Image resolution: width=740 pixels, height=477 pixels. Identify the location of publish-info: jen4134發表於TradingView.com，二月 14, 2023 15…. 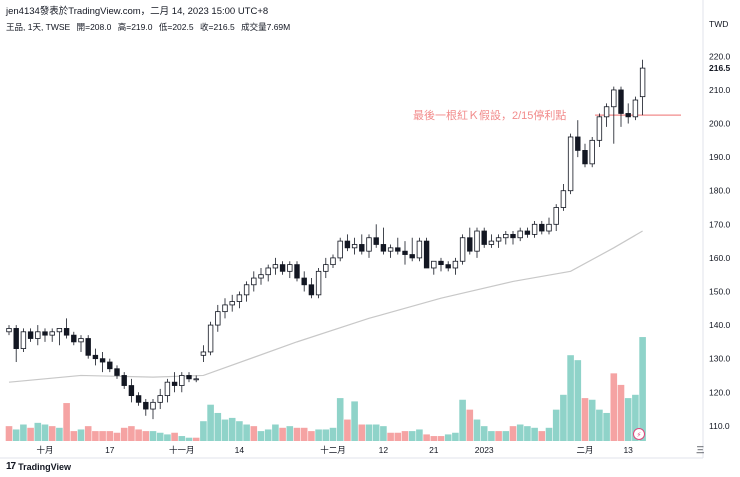
(137, 11).